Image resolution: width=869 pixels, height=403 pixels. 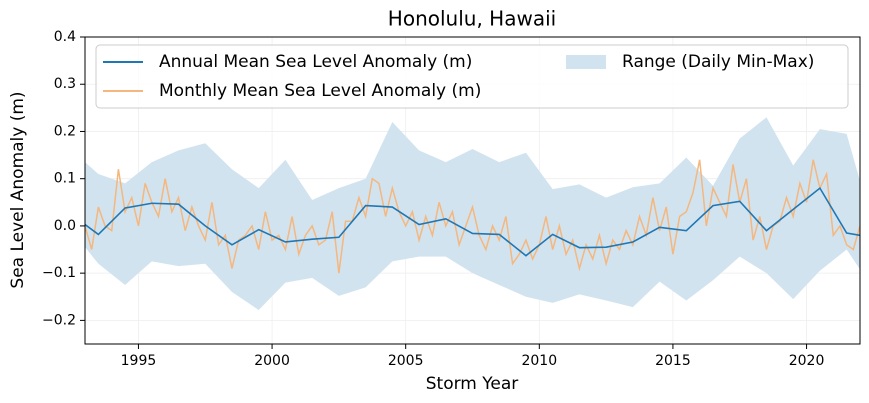 What do you see at coordinates (406, 361) in the screenshot?
I see `x-tick-label: 2005` at bounding box center [406, 361].